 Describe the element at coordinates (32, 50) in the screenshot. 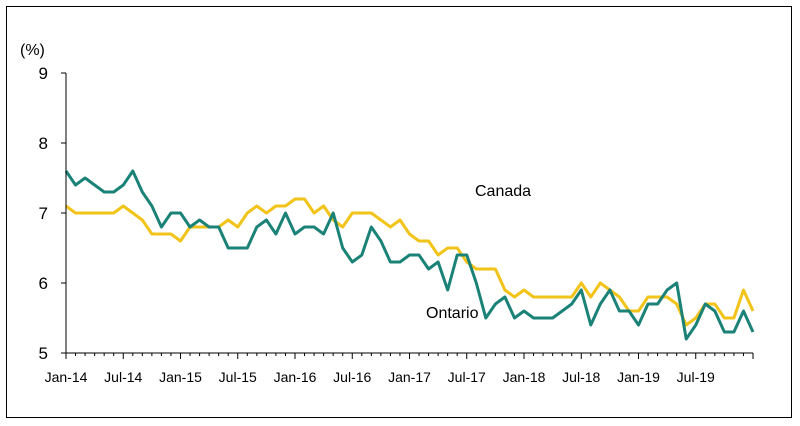

I see `y-axis-label: (%)` at that location.